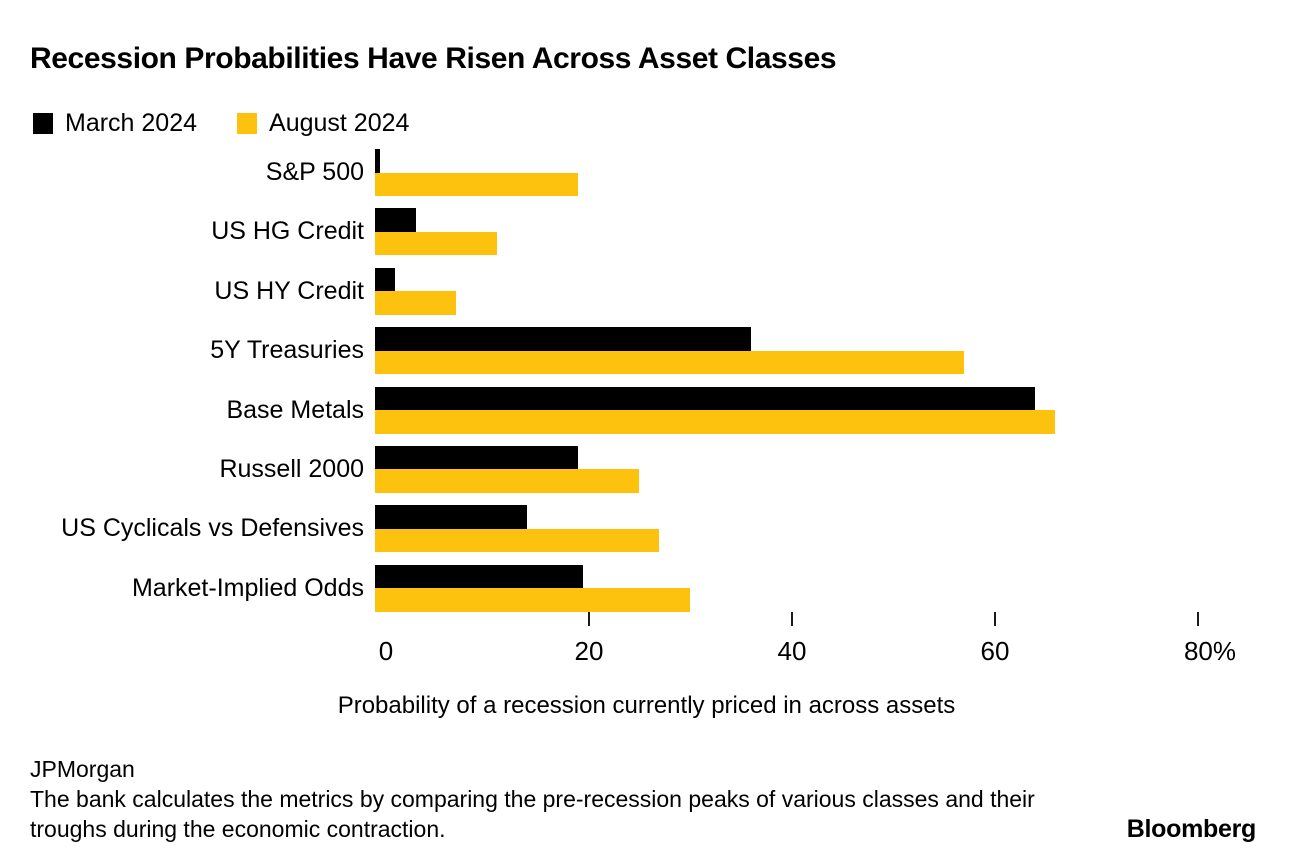  I want to click on chart-row: US HY Credit, so click(646, 297).